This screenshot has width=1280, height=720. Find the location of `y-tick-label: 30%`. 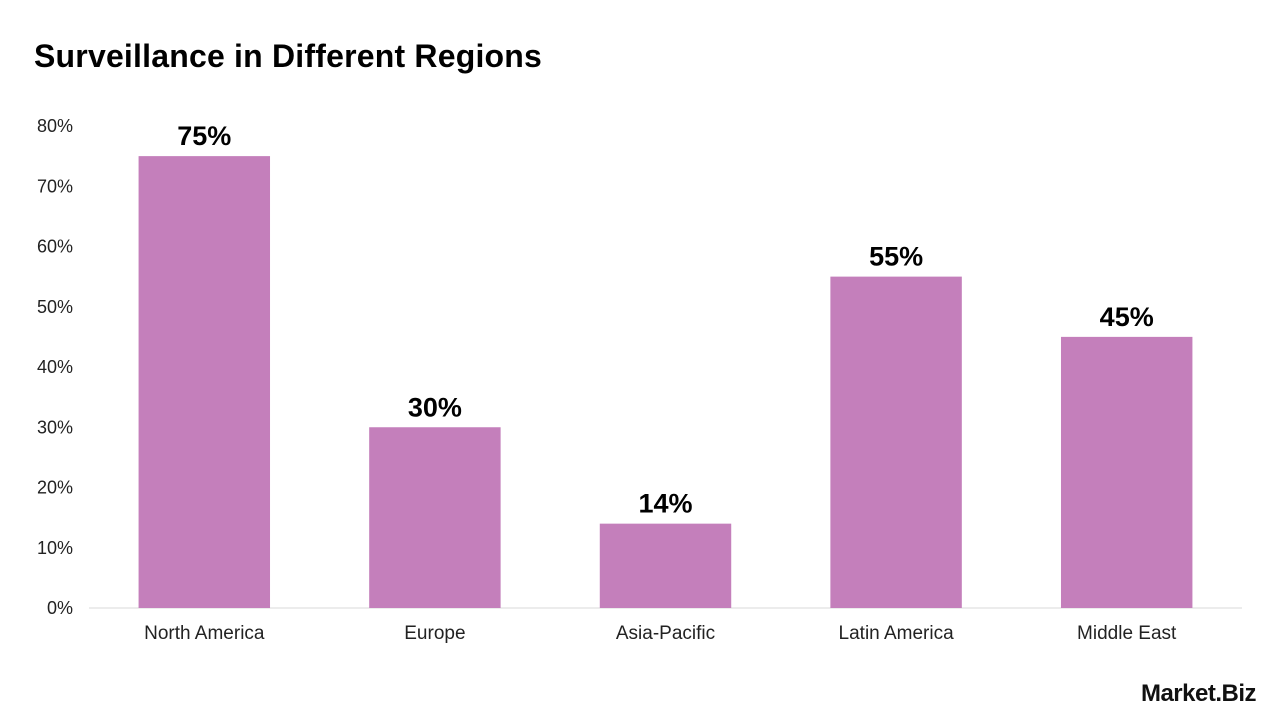

y-tick-label: 30% is located at coordinates (55, 427).